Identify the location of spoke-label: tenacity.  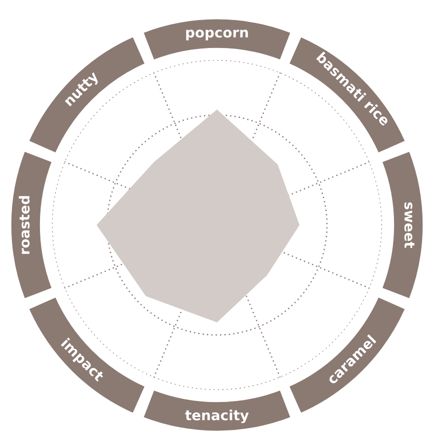
(217, 417).